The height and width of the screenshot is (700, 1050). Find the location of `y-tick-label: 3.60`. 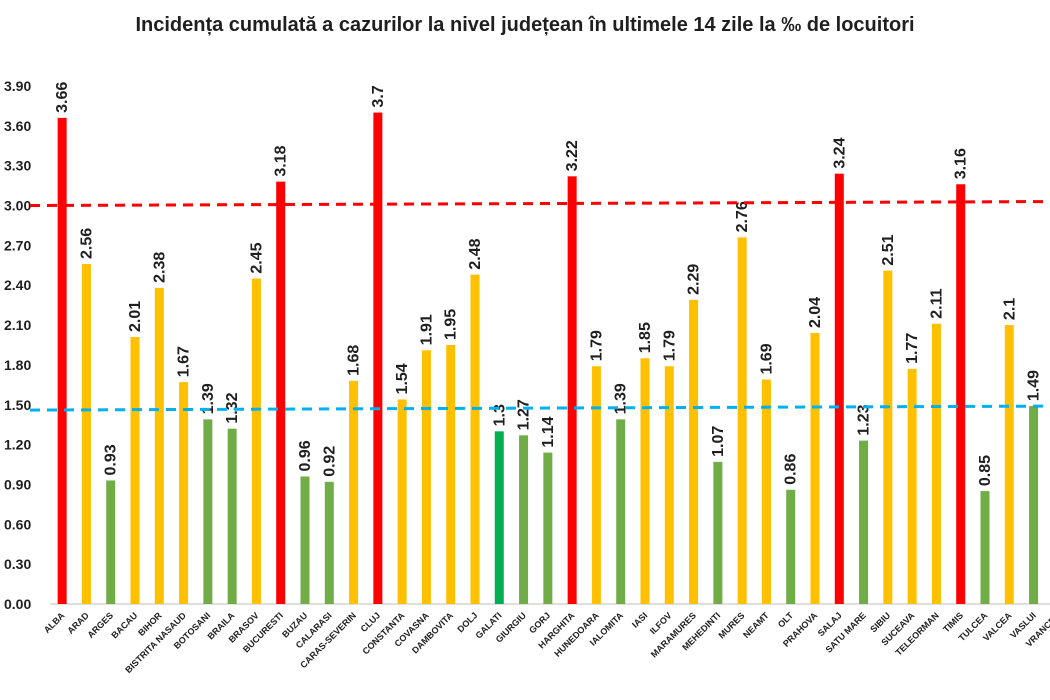

y-tick-label: 3.60 is located at coordinates (17, 126).